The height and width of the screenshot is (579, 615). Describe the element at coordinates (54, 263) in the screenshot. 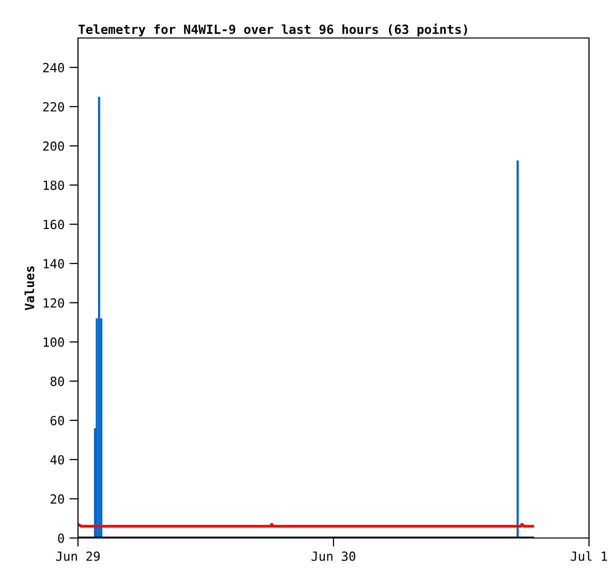

I see `y-tick-label: 140` at that location.